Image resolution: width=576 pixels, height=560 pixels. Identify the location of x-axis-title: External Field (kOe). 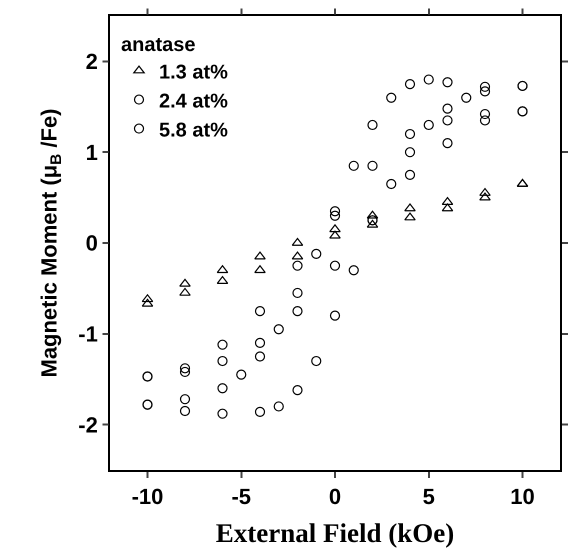
(335, 533).